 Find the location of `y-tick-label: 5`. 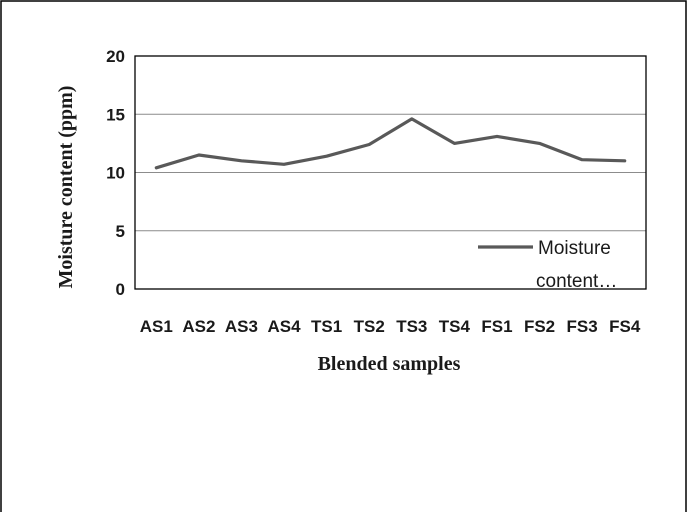

y-tick-label: 5 is located at coordinates (120, 231).